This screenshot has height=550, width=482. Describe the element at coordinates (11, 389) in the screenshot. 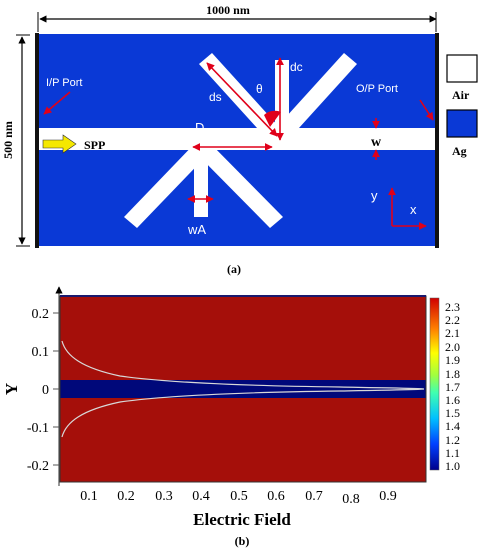

I see `y-axis-label: Y` at that location.